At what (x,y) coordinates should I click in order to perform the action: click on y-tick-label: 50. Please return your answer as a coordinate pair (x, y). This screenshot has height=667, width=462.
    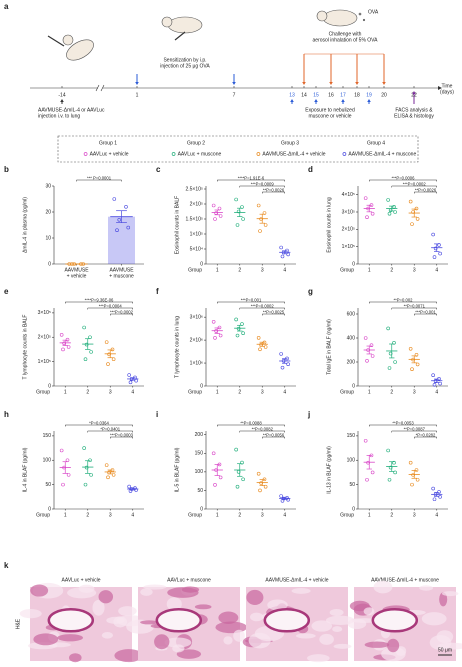
    Looking at the image, I should click on (352, 485).